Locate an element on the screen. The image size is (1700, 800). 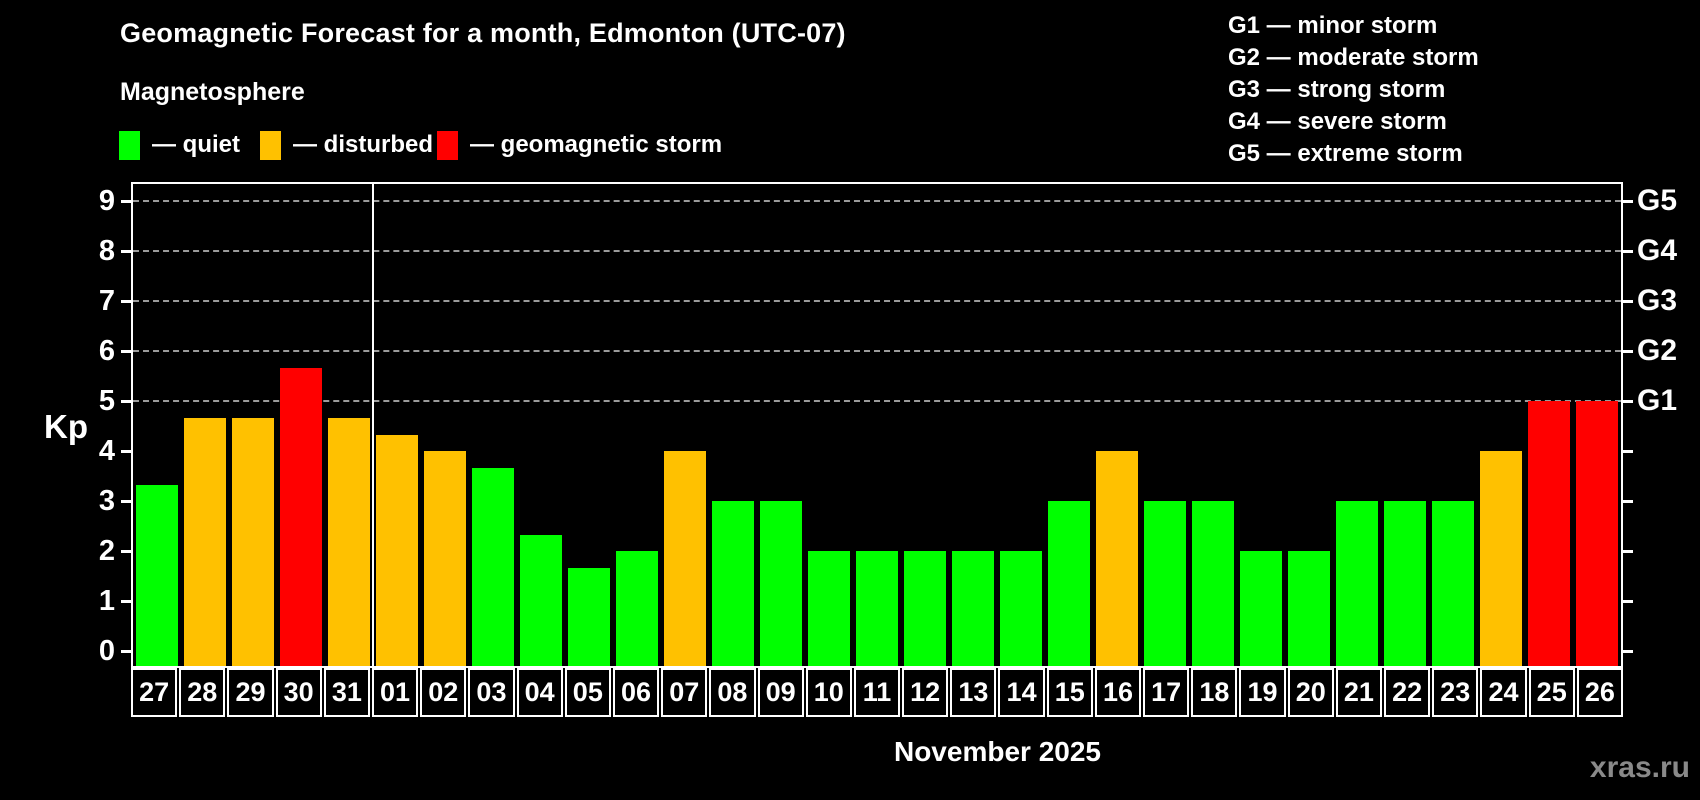
date-cell-24: 24 is located at coordinates (1503, 692).